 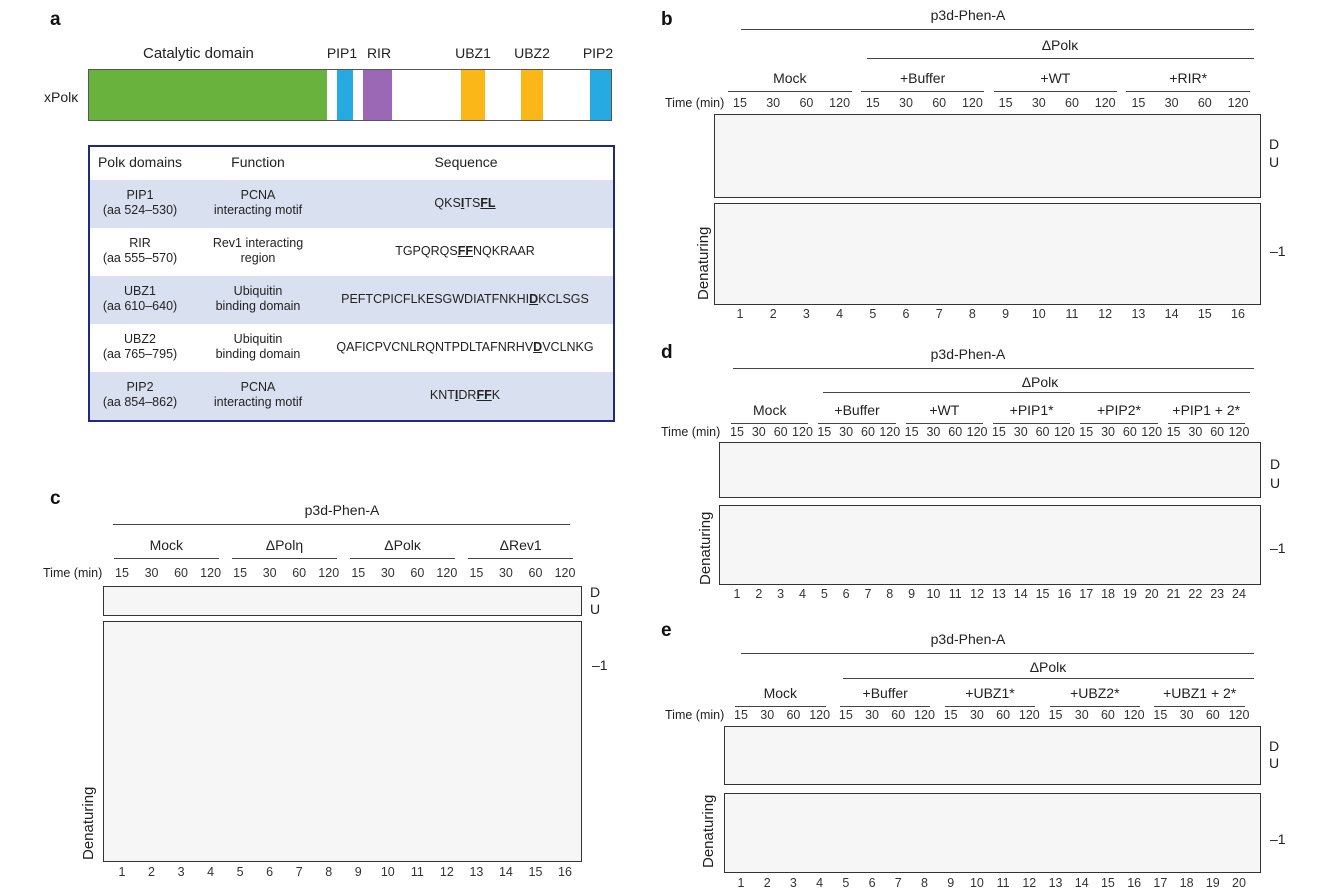 I want to click on catalytic-domain, so click(x=208, y=95).